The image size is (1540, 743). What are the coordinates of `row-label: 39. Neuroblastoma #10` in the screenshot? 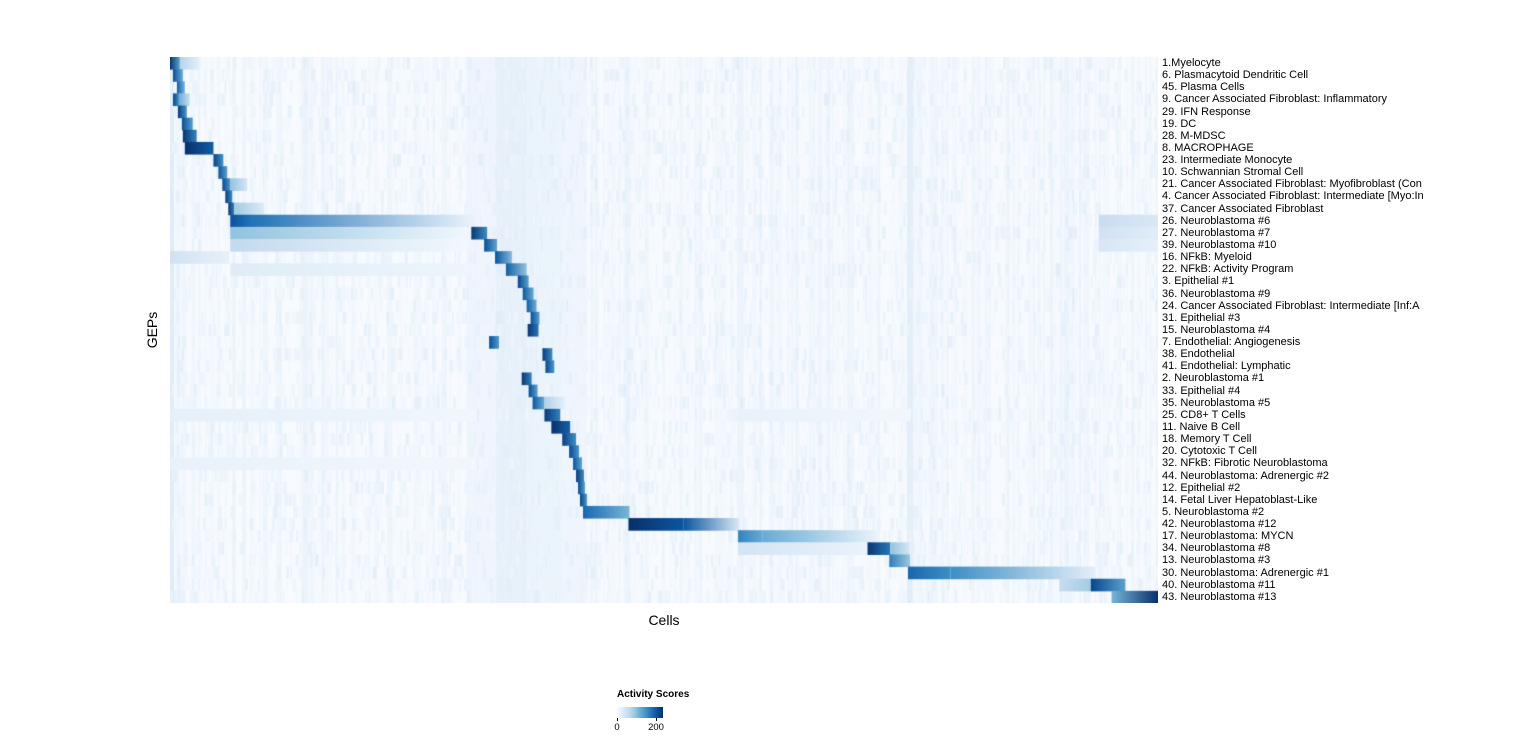 It's located at (1219, 245).